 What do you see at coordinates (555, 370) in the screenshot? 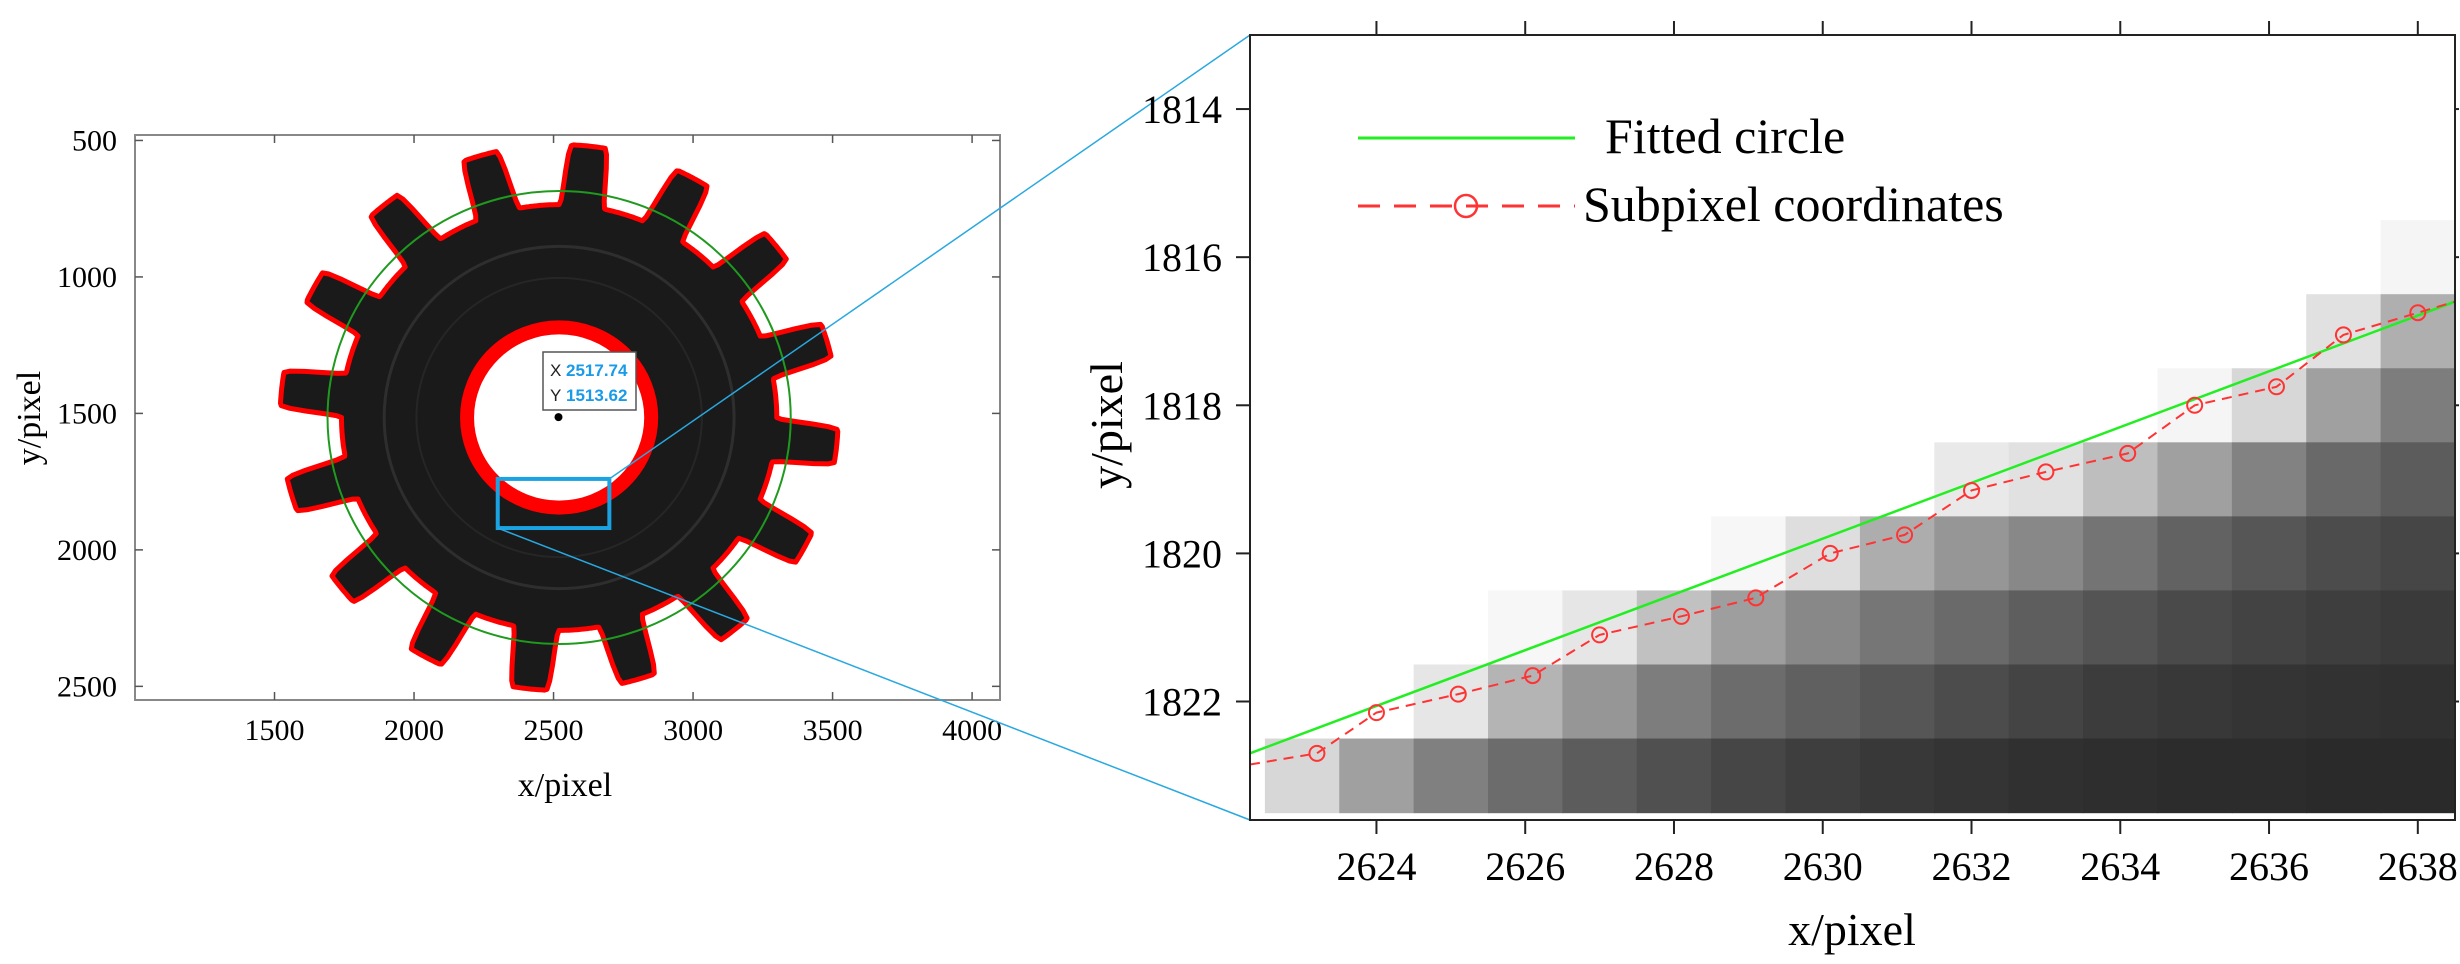
I see `datatip-x-label: X` at bounding box center [555, 370].